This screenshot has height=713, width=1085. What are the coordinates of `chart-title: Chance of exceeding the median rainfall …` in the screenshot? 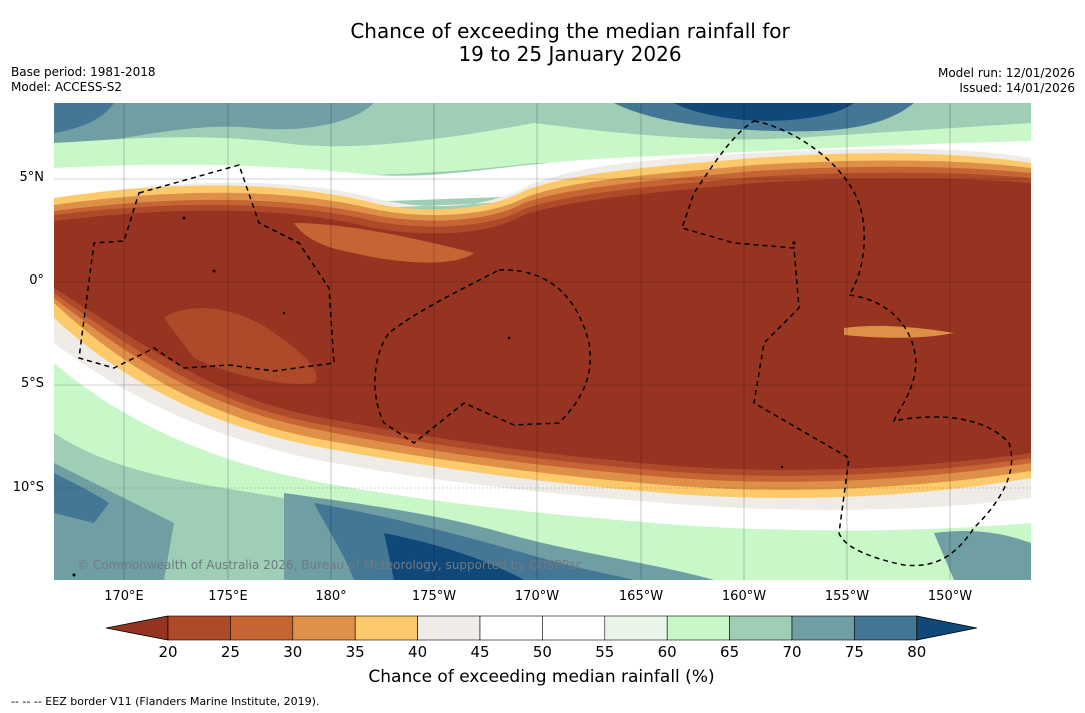 It's located at (542, 43).